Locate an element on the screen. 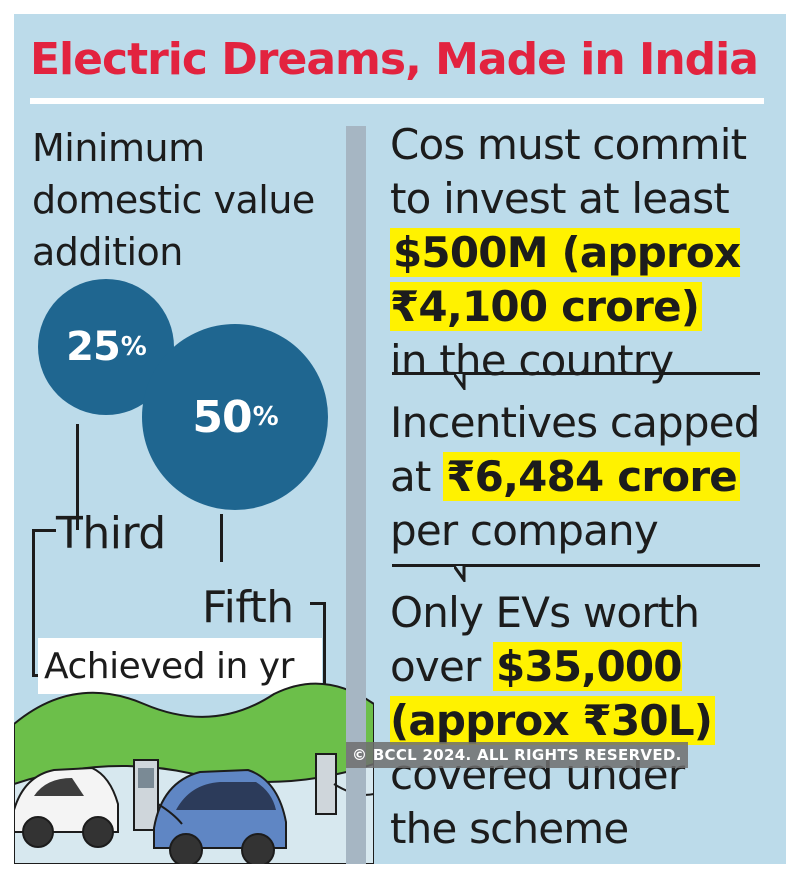 Image resolution: width=800 pixels, height=873 pixels. incentive-text-end: per company is located at coordinates (524, 530).